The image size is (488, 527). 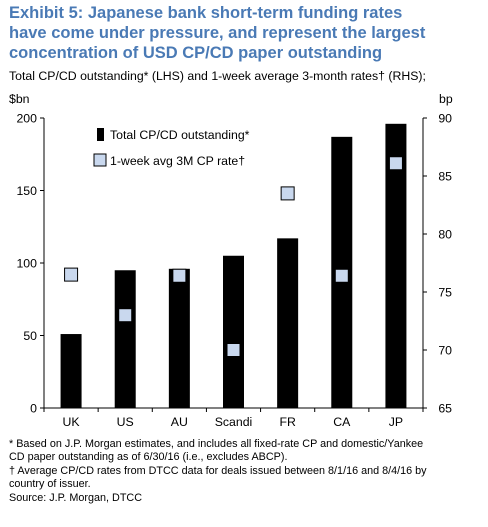 What do you see at coordinates (19, 99) in the screenshot?
I see `left-axis-title: $bn` at bounding box center [19, 99].